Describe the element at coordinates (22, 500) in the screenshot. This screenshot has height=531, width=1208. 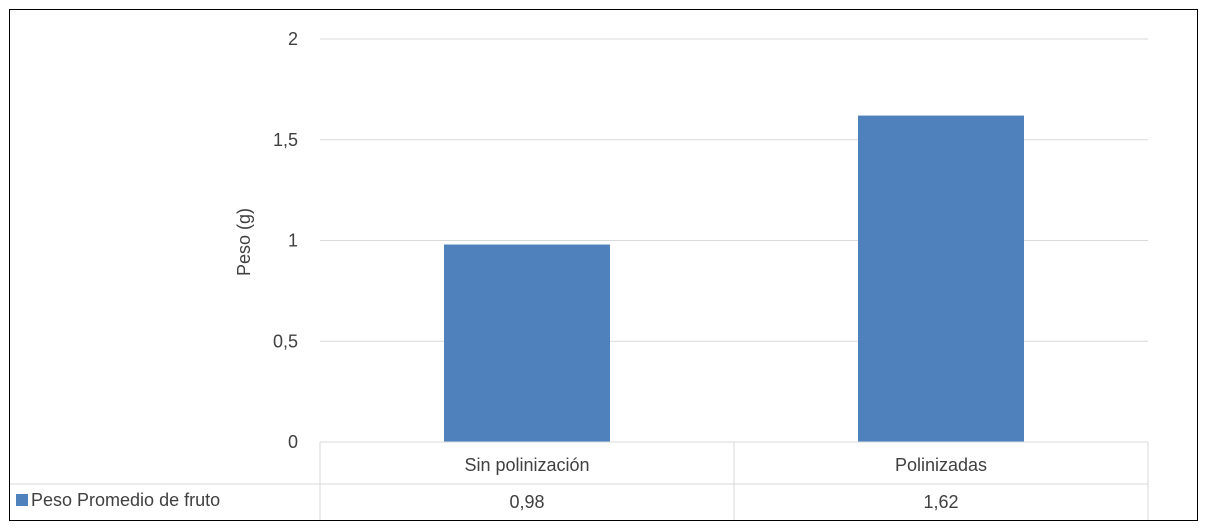
I see `legend-swatch` at that location.